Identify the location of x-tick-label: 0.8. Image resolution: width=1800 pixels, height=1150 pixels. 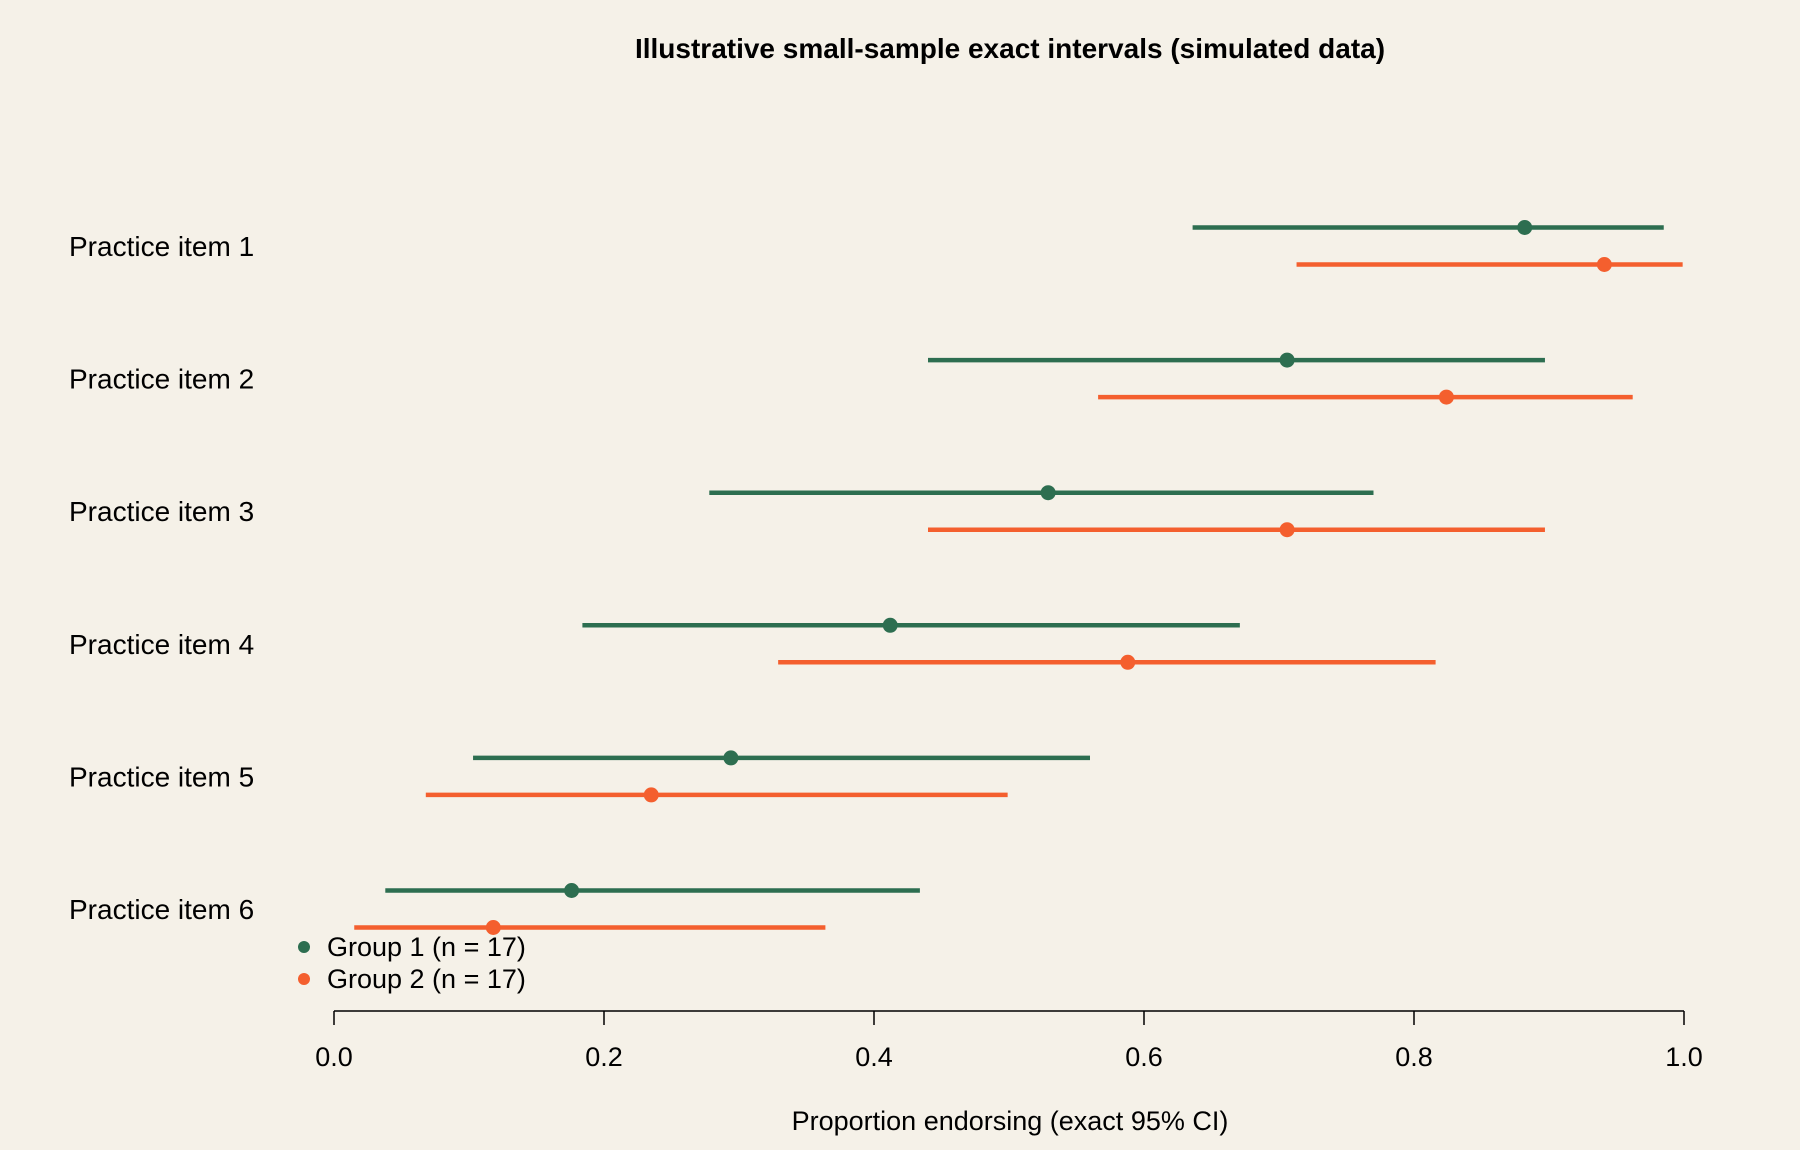
(1414, 1057).